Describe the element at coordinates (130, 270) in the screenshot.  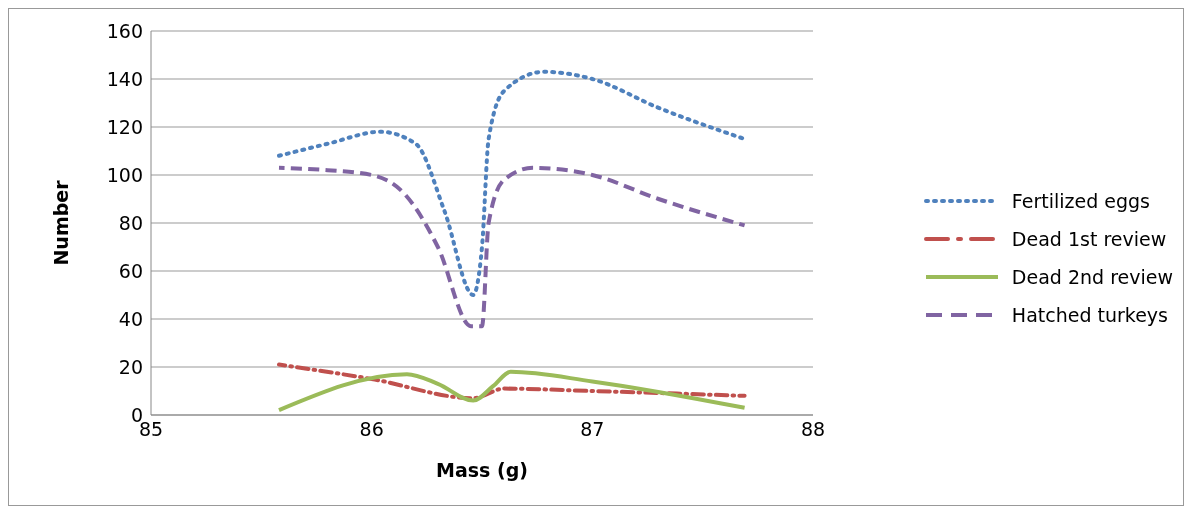
I see `y-tick-label: 60` at that location.